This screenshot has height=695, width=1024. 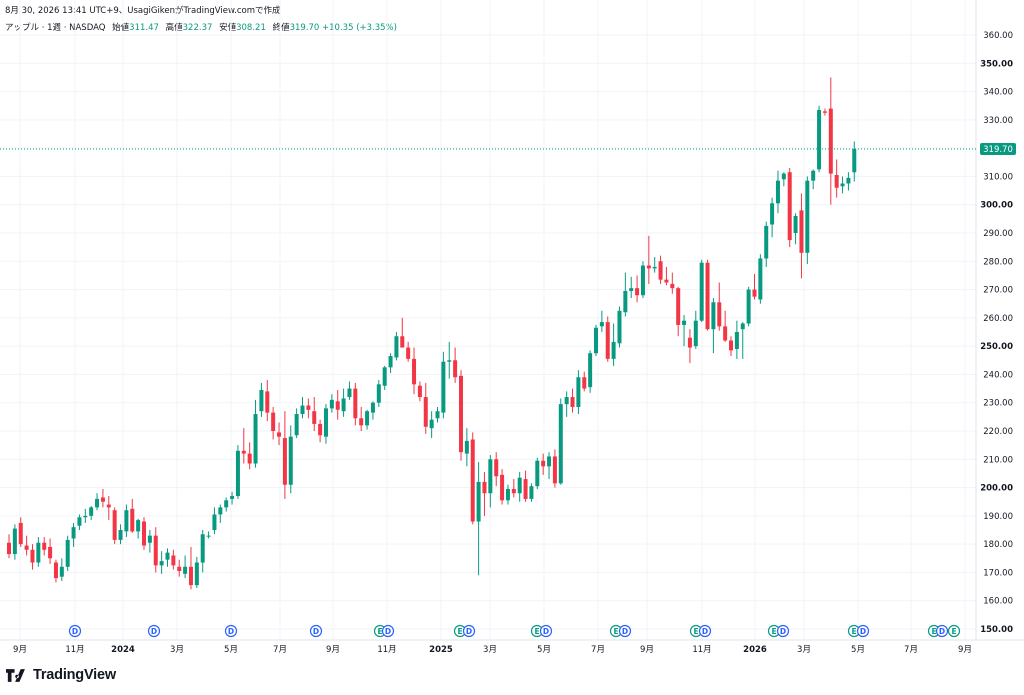 I want to click on price-tick-label: 280.00, so click(x=998, y=262).